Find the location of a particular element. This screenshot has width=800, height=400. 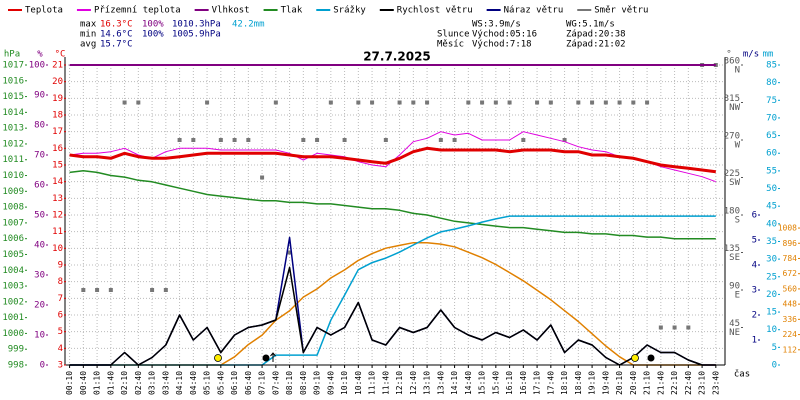

moonrise-icon is located at coordinates (266, 358).